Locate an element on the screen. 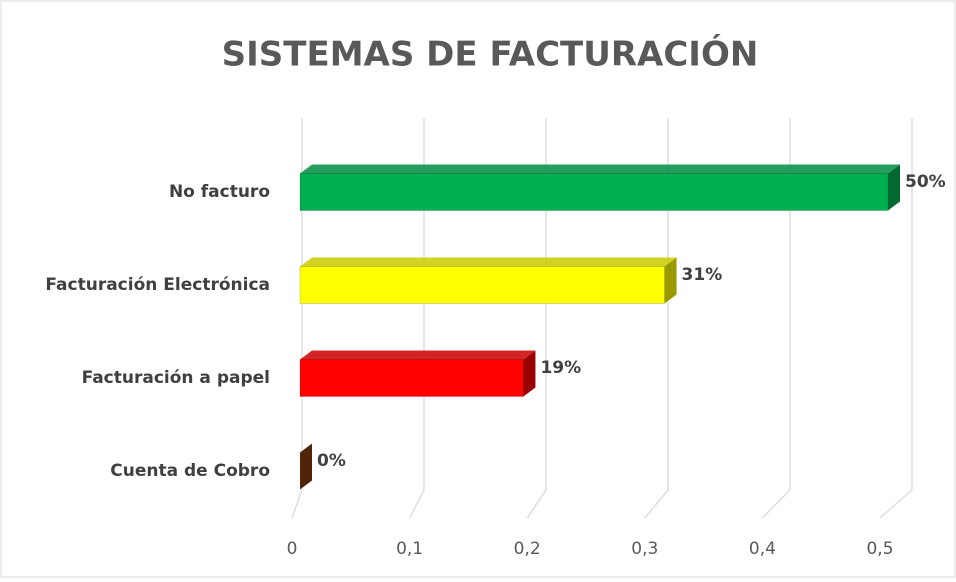 Image resolution: width=956 pixels, height=582 pixels. x-tick-label: 0,2 is located at coordinates (527, 549).